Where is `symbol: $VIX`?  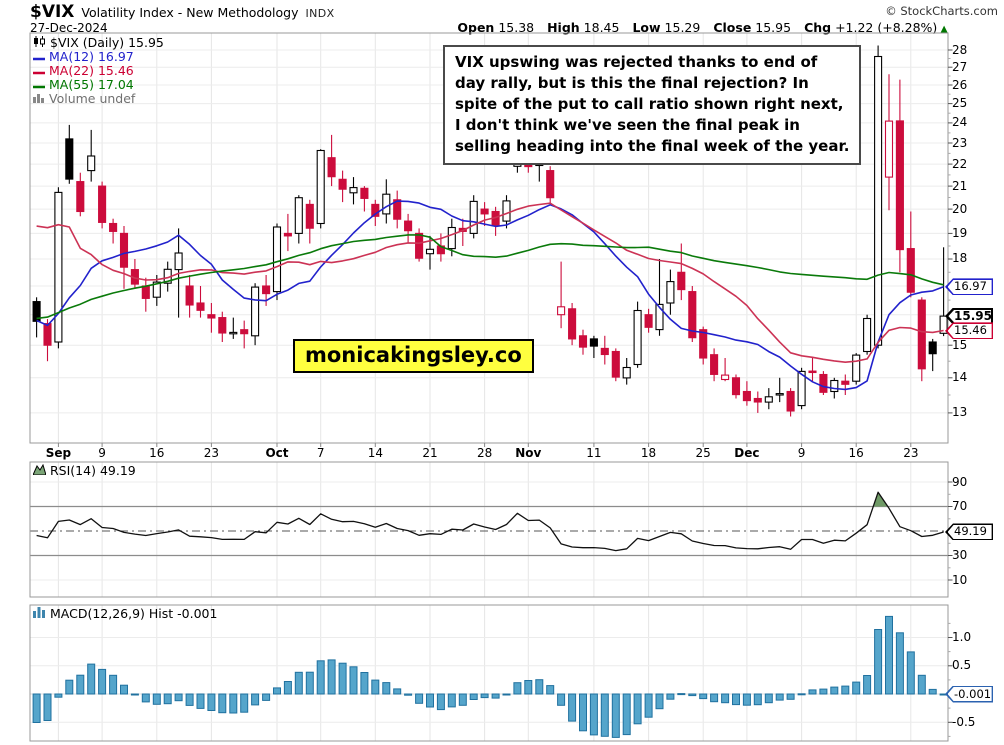
symbol: $VIX is located at coordinates (52, 12).